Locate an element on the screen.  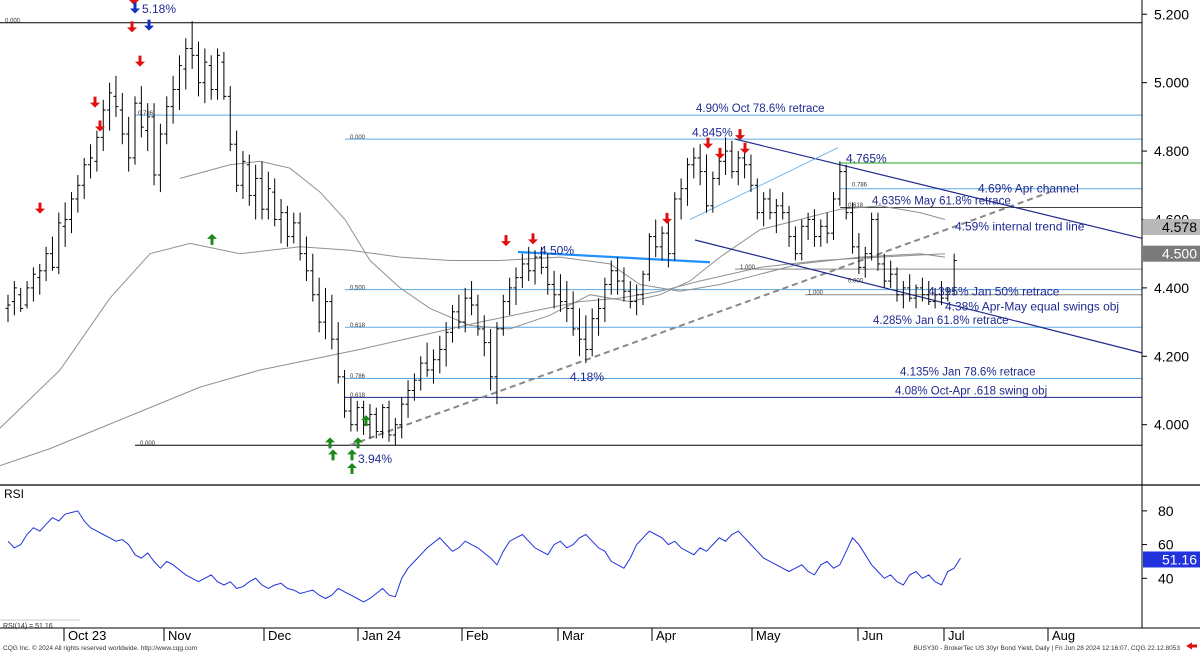
month-label: Jul is located at coordinates (956, 635).